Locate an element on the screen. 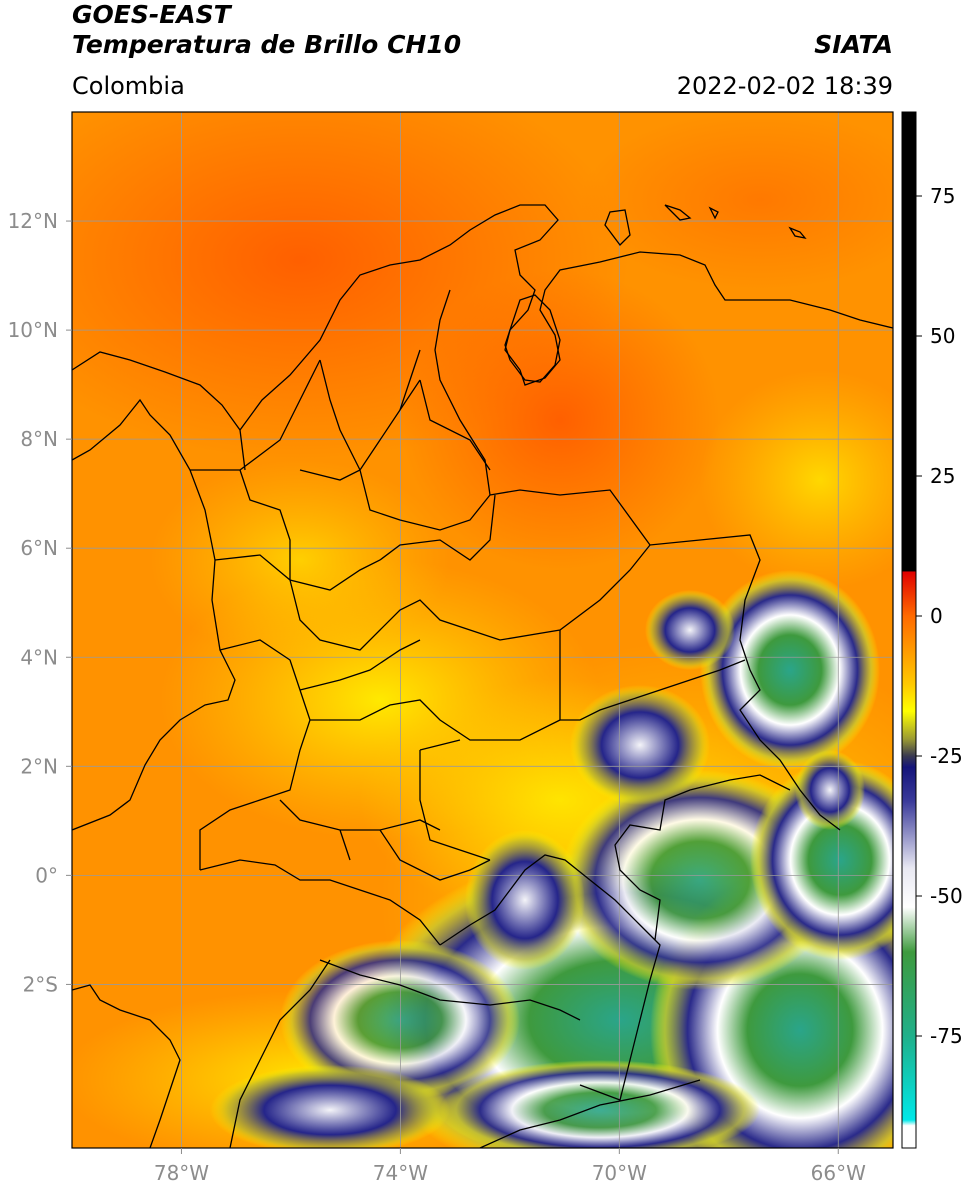  lat-tick-label: 12°N is located at coordinates (33, 221).